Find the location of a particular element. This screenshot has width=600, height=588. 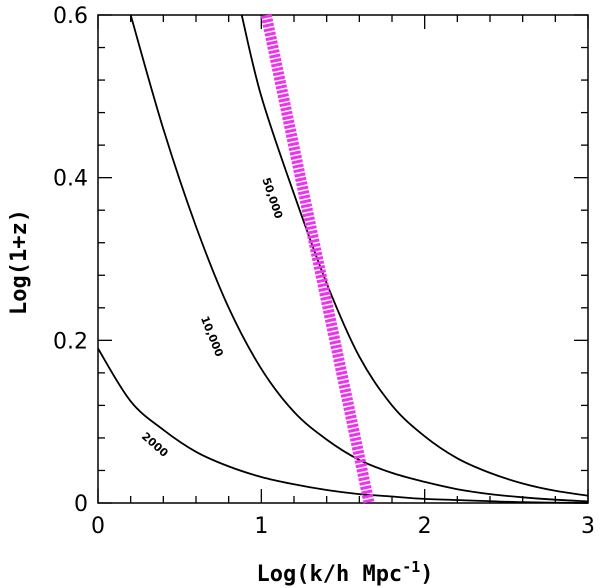

y-tick-label: 0 is located at coordinates (81, 504).